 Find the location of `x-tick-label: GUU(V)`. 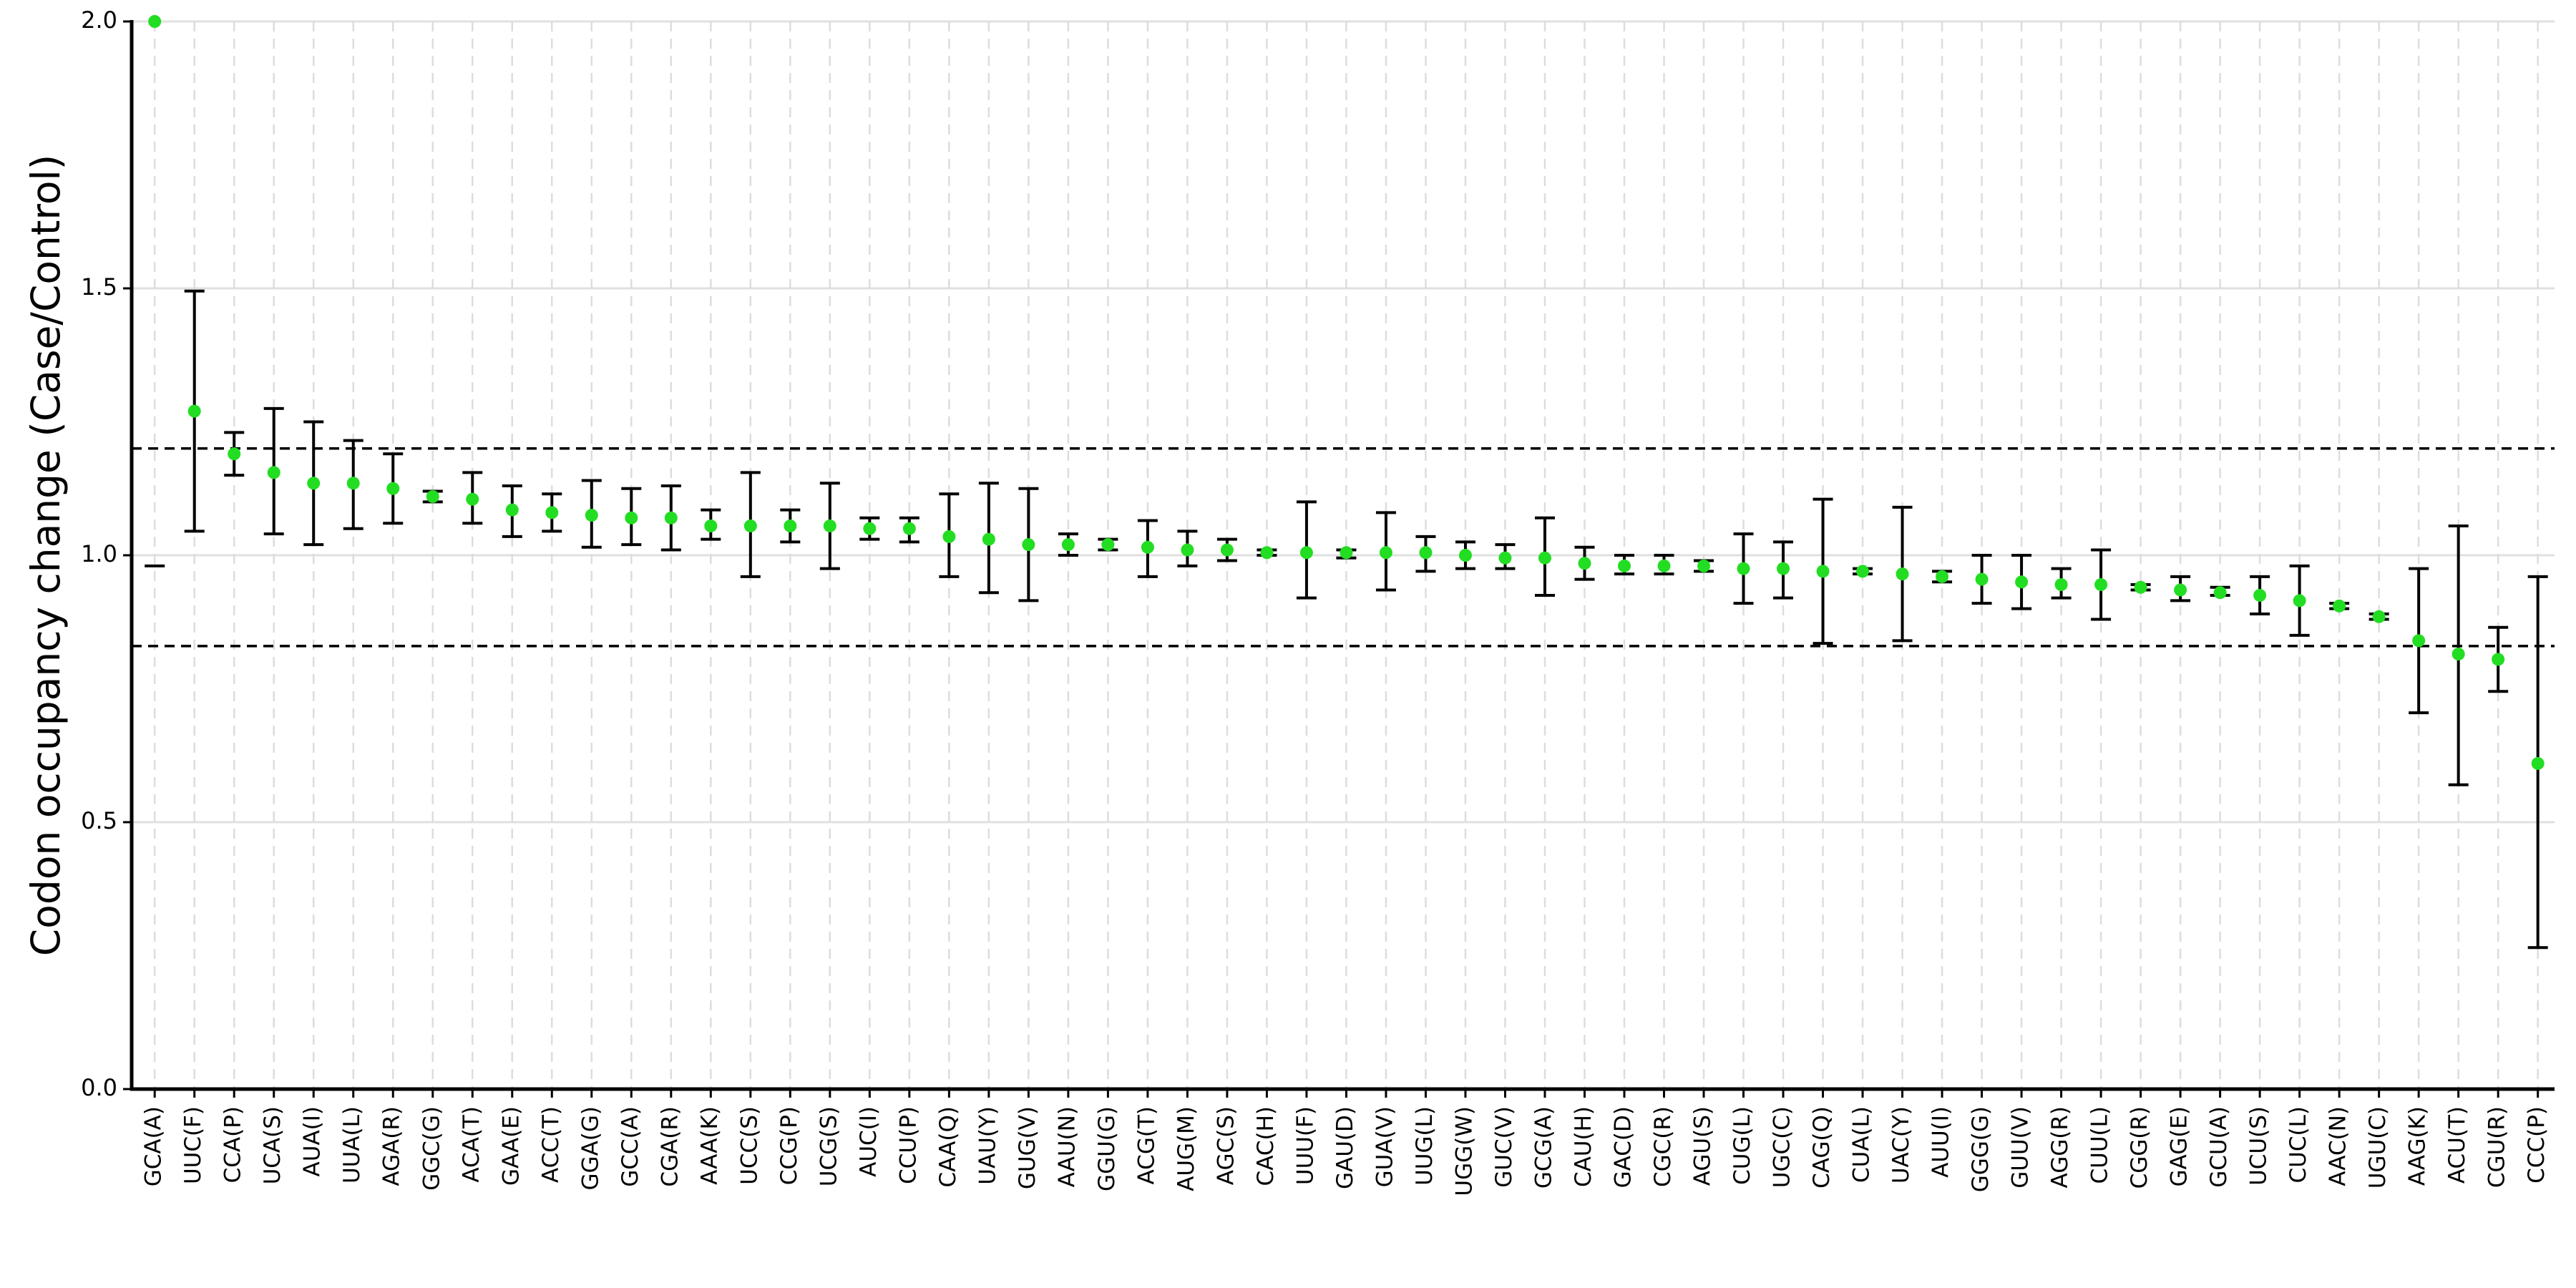

x-tick-label: GUU(V) is located at coordinates (2021, 1147).